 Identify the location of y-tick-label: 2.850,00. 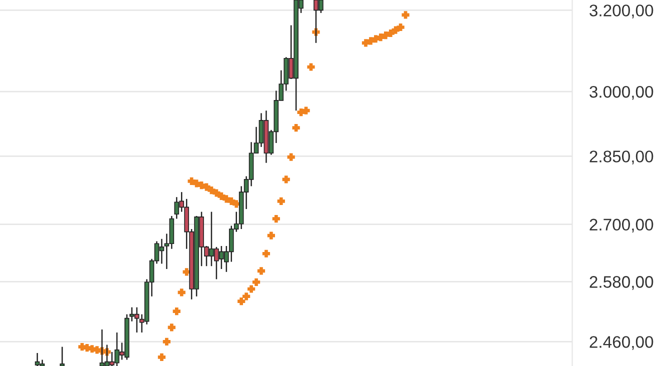
(622, 157).